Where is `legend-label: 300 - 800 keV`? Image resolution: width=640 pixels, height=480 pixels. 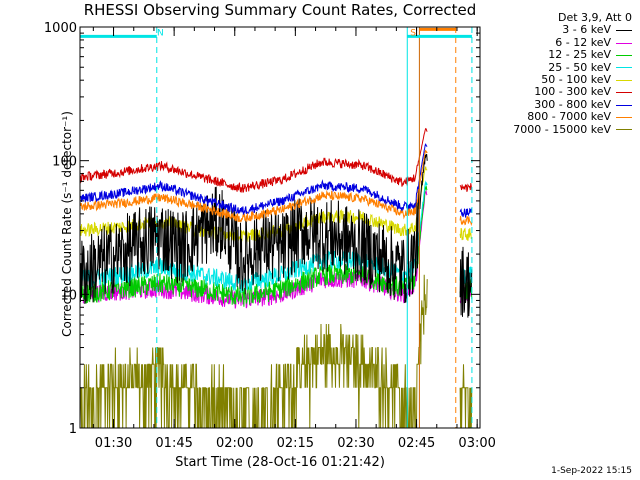
legend-label: 300 - 800 keV is located at coordinates (572, 104).